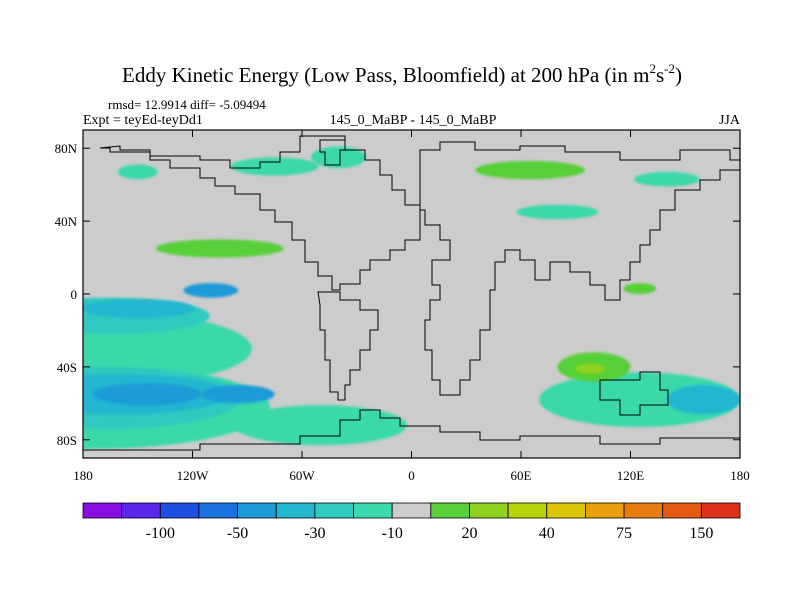 Image resolution: width=800 pixels, height=600 pixels. What do you see at coordinates (411, 522) in the screenshot?
I see `colorbar: -100 -50 -30 -10 20 40 75 150` at bounding box center [411, 522].